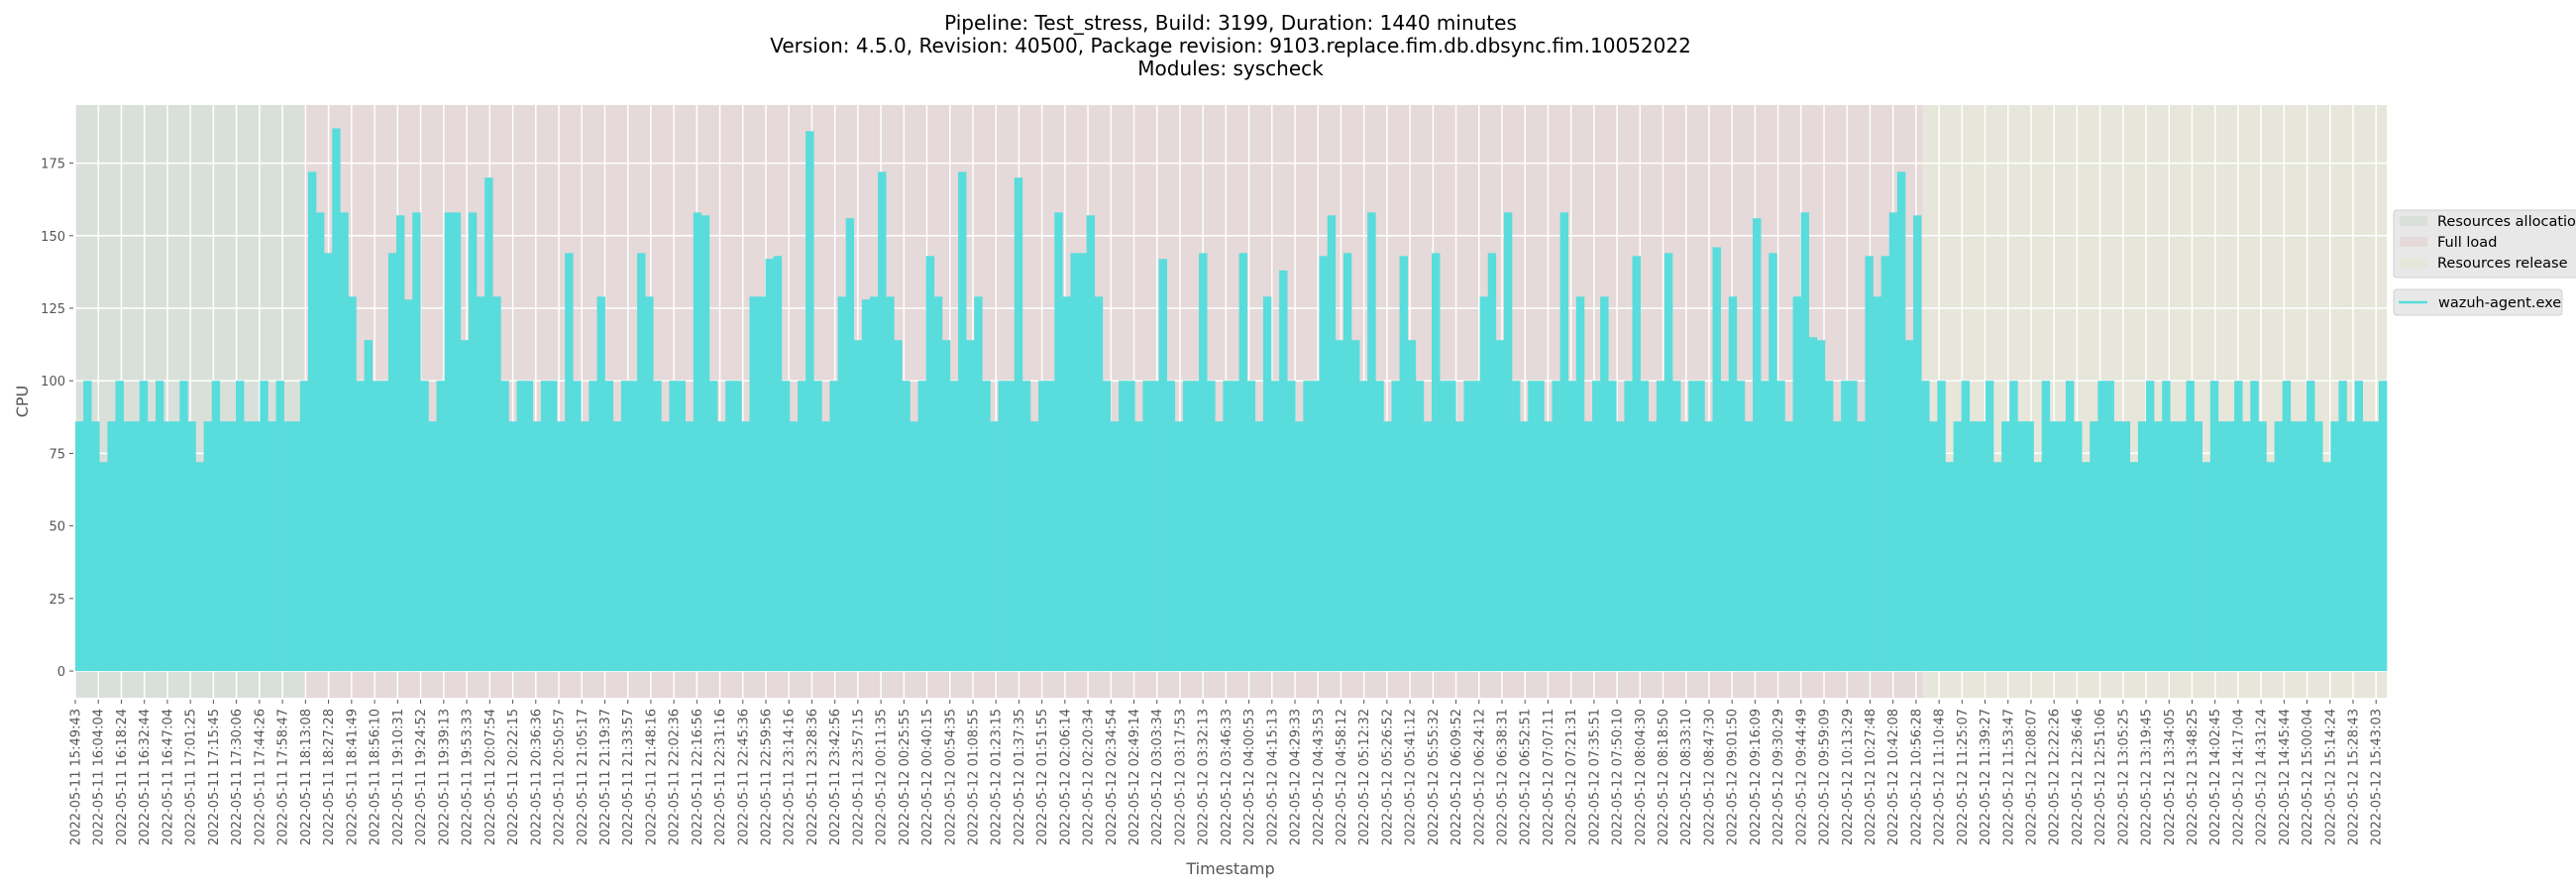 The image size is (2576, 892). Describe the element at coordinates (1181, 777) in the screenshot. I see `x-tick-label: 2022-05-12 03:17:53` at that location.